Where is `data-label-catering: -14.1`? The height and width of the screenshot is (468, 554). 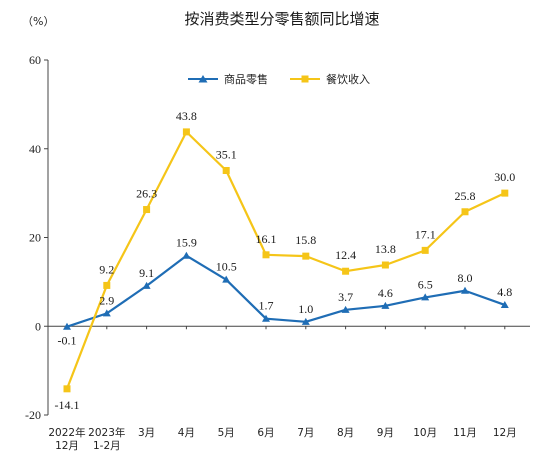
data-label-catering: -14.1 is located at coordinates (67, 405).